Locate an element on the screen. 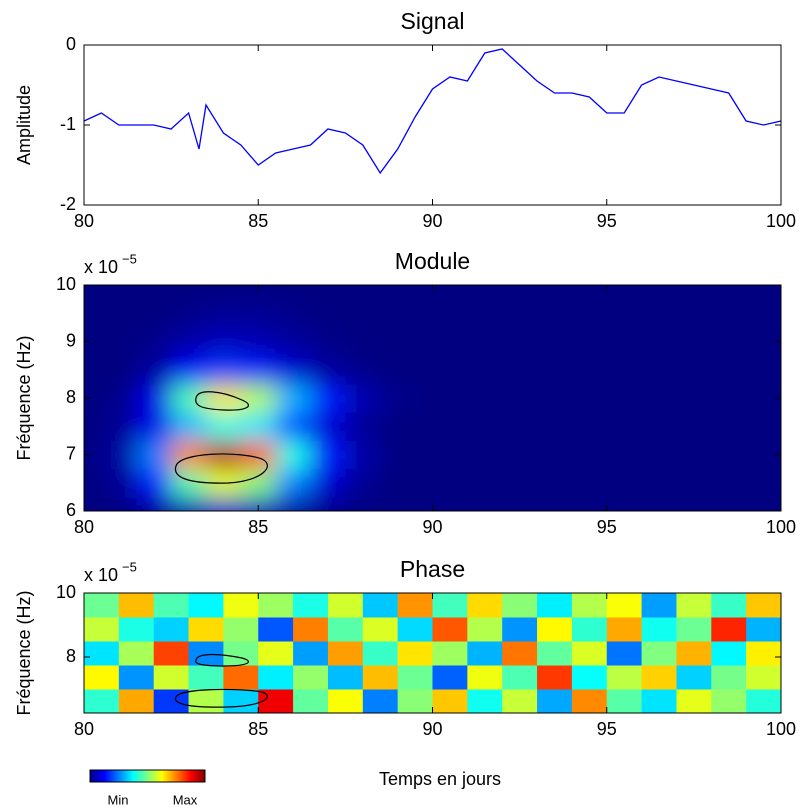  y-axis-label: Amplitude is located at coordinates (24, 125).